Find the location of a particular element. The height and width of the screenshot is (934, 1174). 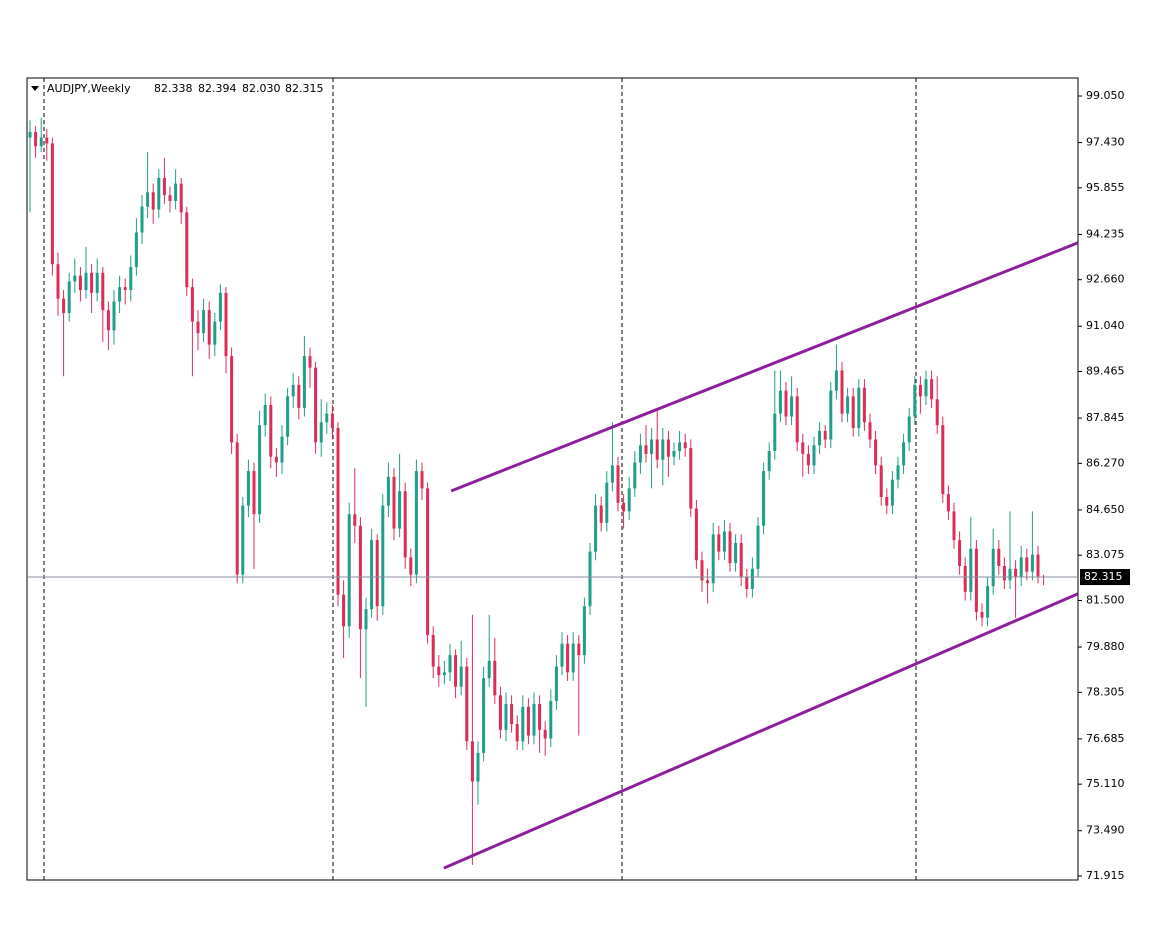

y-tick-label: 83.075 is located at coordinates (1105, 554).